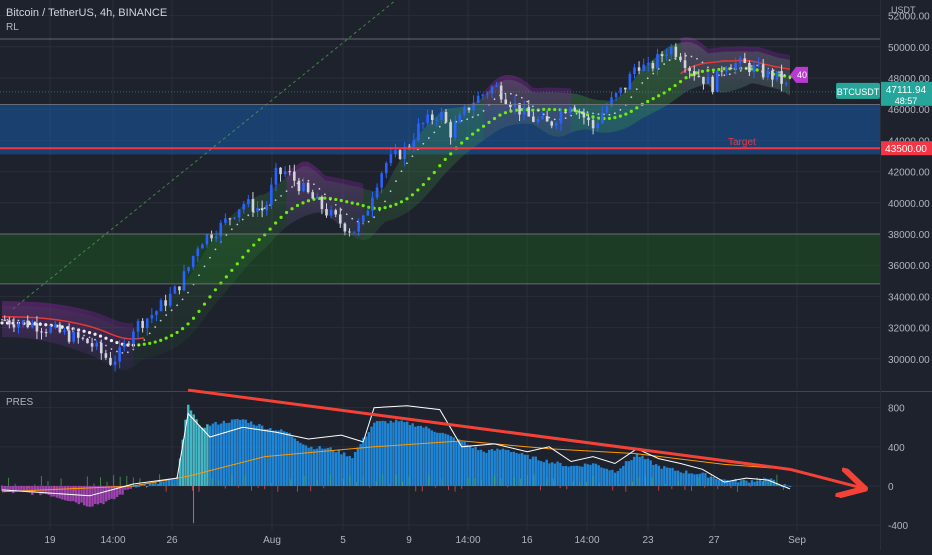 The height and width of the screenshot is (555, 932). What do you see at coordinates (903, 10) in the screenshot?
I see `currency-label: USDT` at bounding box center [903, 10].